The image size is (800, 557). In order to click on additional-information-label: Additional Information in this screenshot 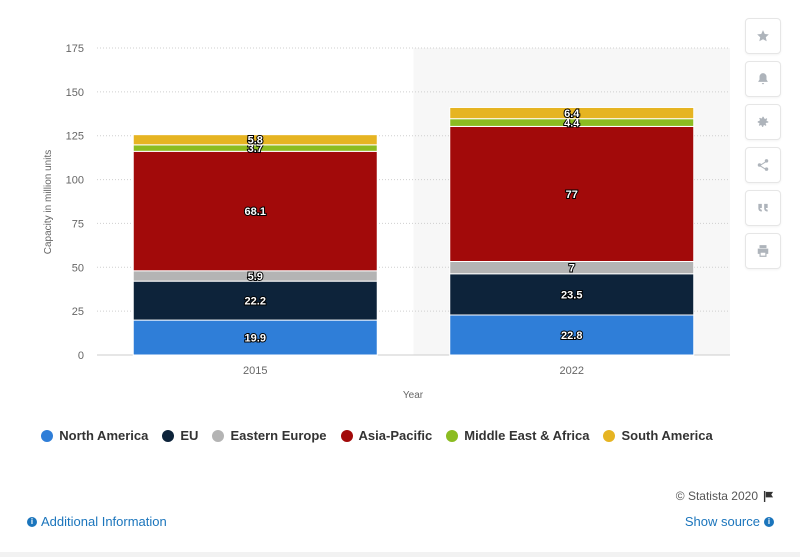, I will do `click(104, 521)`.